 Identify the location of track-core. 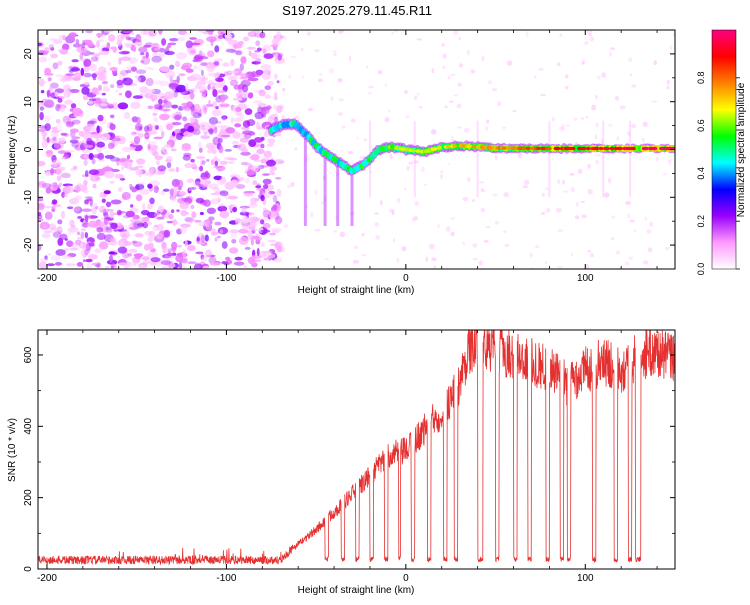
(597, 148).